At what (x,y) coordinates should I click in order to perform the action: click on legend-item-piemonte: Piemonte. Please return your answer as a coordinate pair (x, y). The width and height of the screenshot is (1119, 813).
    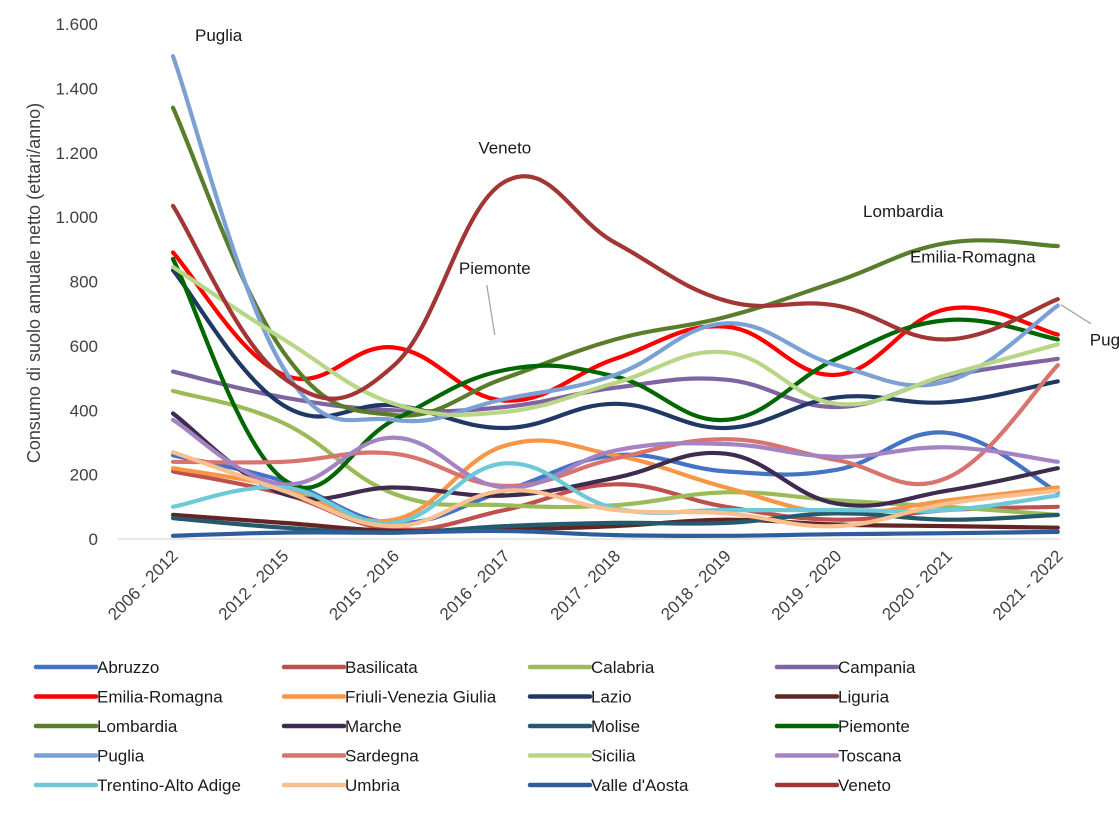
    Looking at the image, I should click on (842, 726).